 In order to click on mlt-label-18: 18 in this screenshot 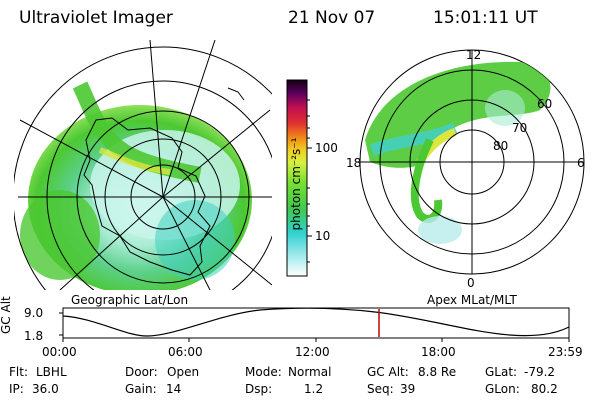, I will do `click(354, 163)`.